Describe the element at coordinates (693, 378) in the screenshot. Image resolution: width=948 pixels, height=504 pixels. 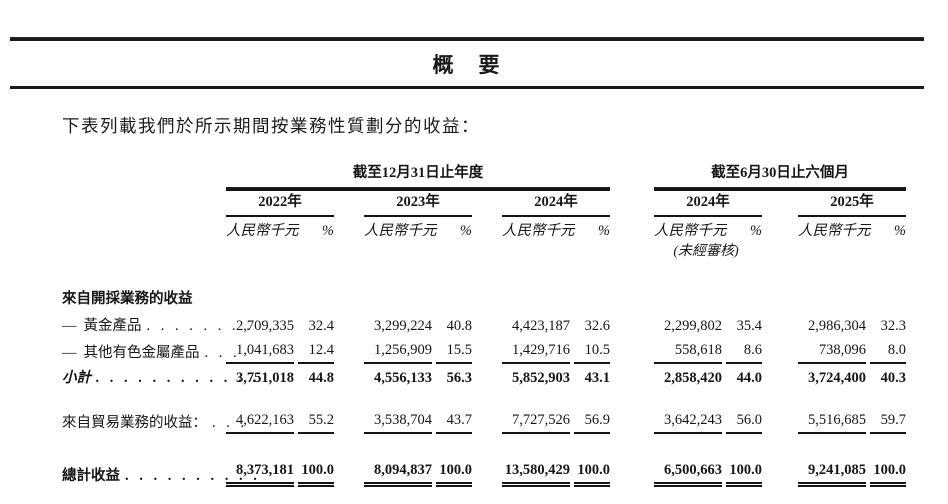
I see `cell-value: 2,858,420` at that location.